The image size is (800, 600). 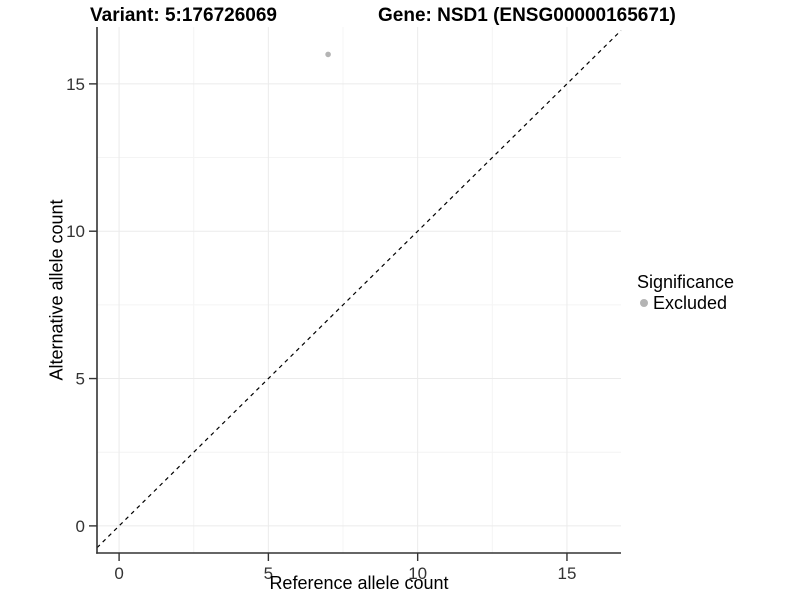 I want to click on legend: Significance Excluded, so click(x=685, y=292).